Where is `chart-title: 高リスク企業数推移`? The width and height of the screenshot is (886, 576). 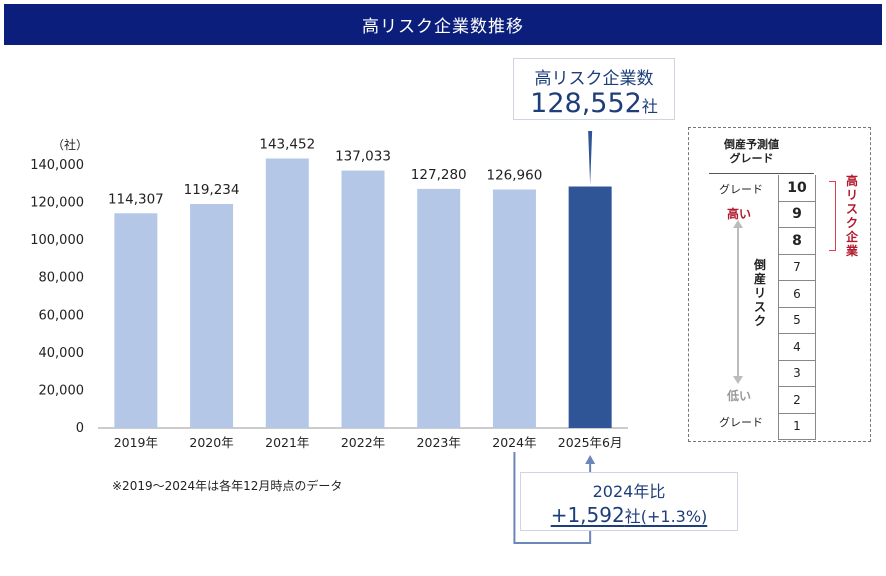
chart-title: 高リスク企業数推移 is located at coordinates (443, 27).